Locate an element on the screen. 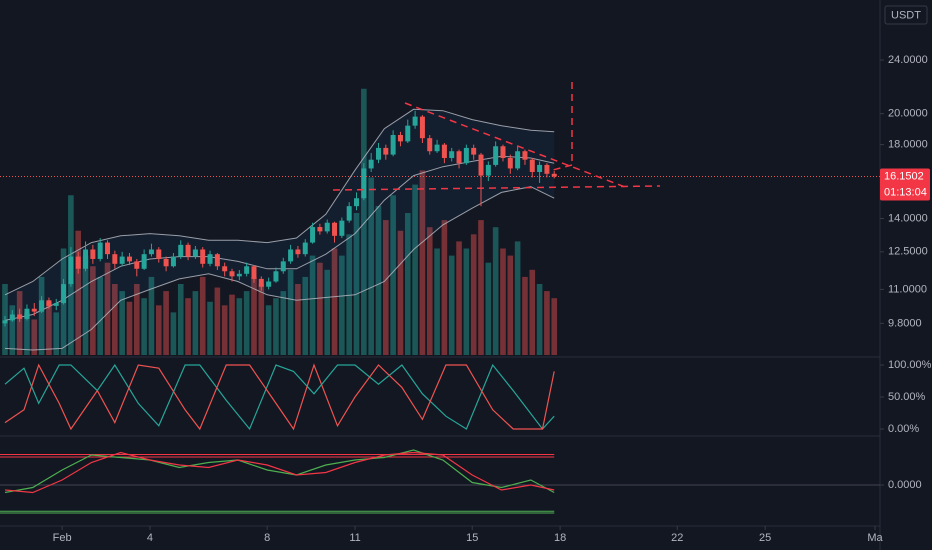 The height and width of the screenshot is (550, 932). x-tick-label: 8 is located at coordinates (267, 538).